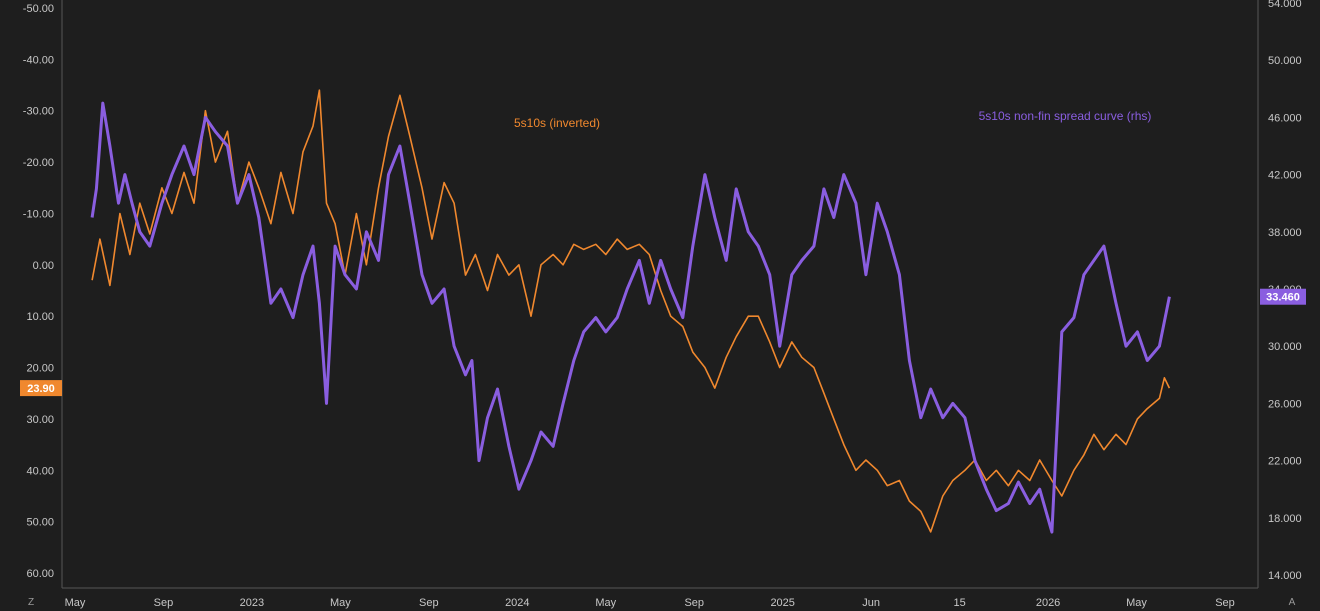 This screenshot has height=611, width=1320. What do you see at coordinates (38, 163) in the screenshot?
I see `left-tick-label: -20.00` at bounding box center [38, 163].